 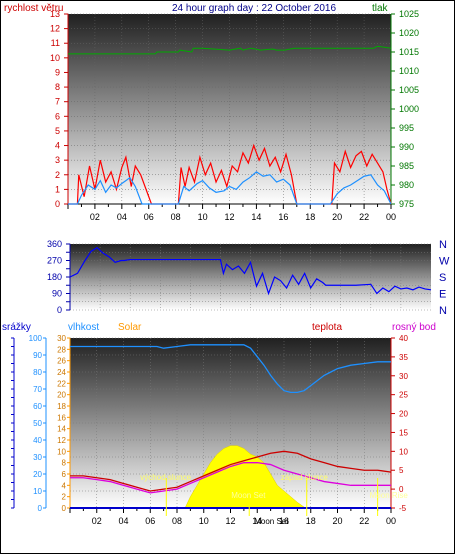 I want to click on solar-tick-label: 28, so click(x=61, y=349).